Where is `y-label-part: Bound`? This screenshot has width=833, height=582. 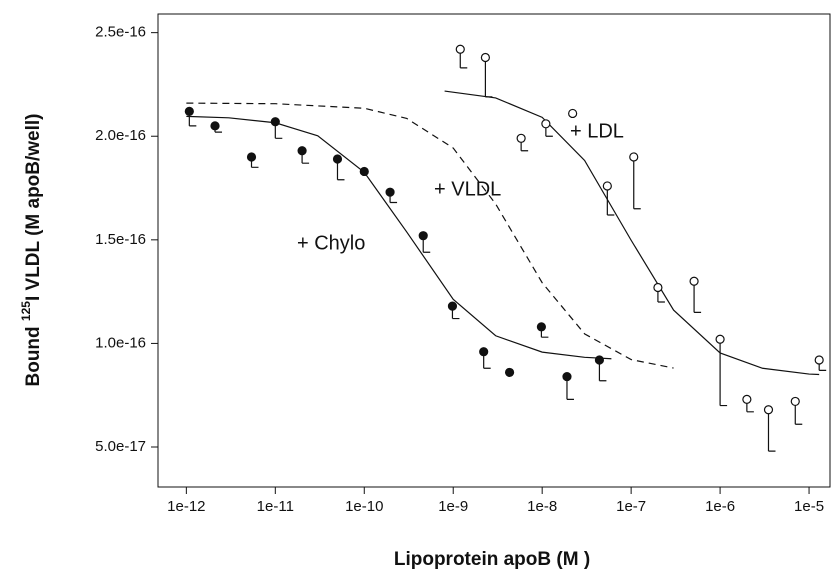 y-label-part: Bound is located at coordinates (33, 353).